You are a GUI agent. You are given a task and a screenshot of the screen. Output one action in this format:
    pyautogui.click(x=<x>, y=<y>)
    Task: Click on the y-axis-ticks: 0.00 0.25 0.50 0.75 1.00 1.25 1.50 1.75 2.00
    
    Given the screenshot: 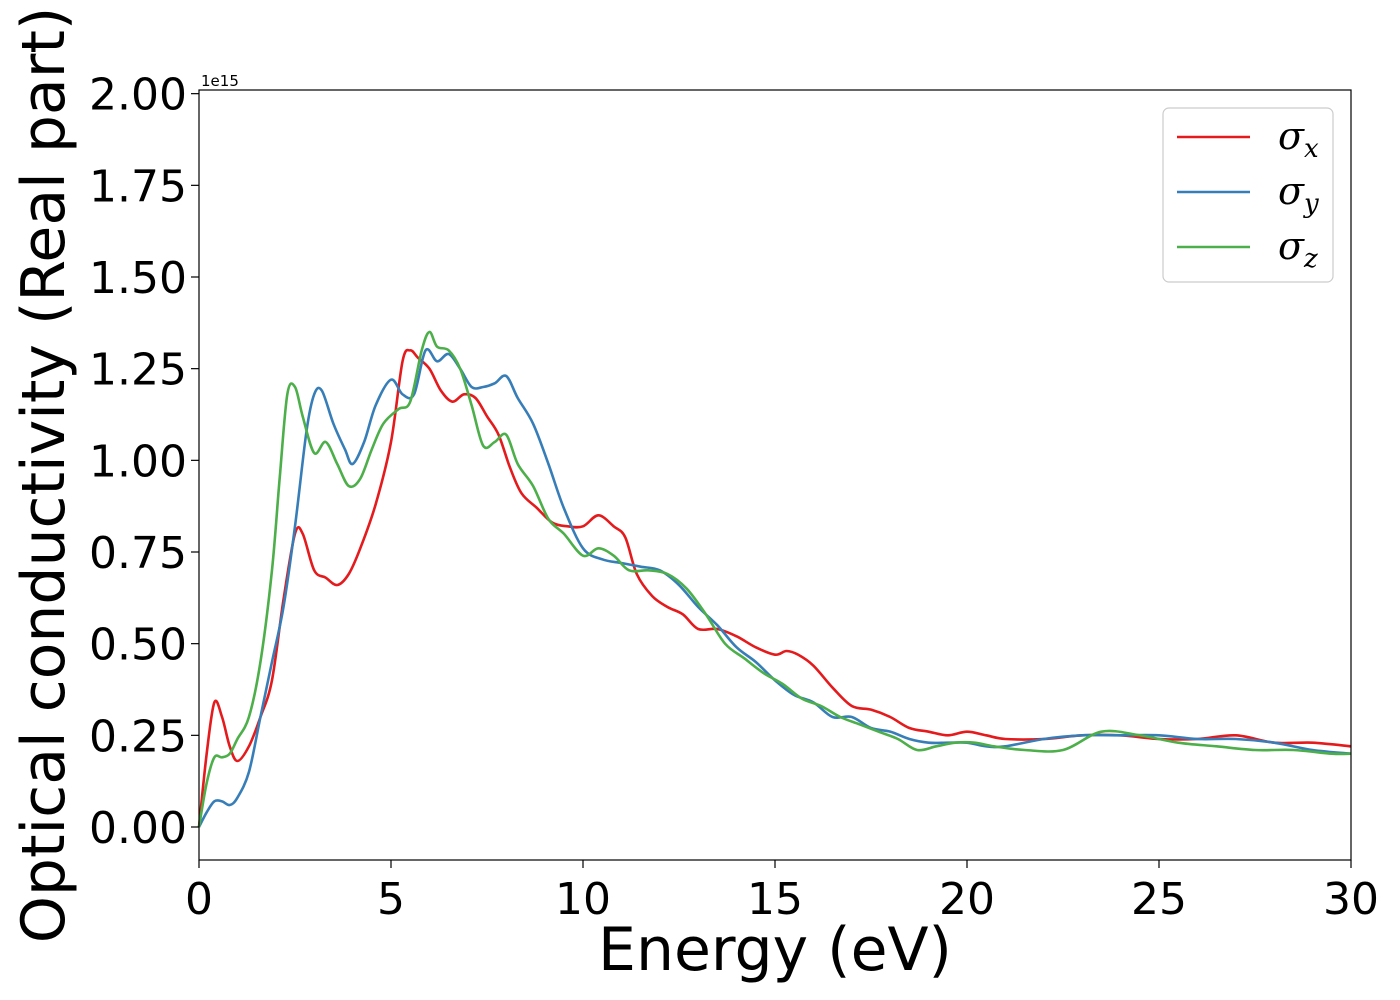 What is the action you would take?
    pyautogui.click(x=144, y=462)
    